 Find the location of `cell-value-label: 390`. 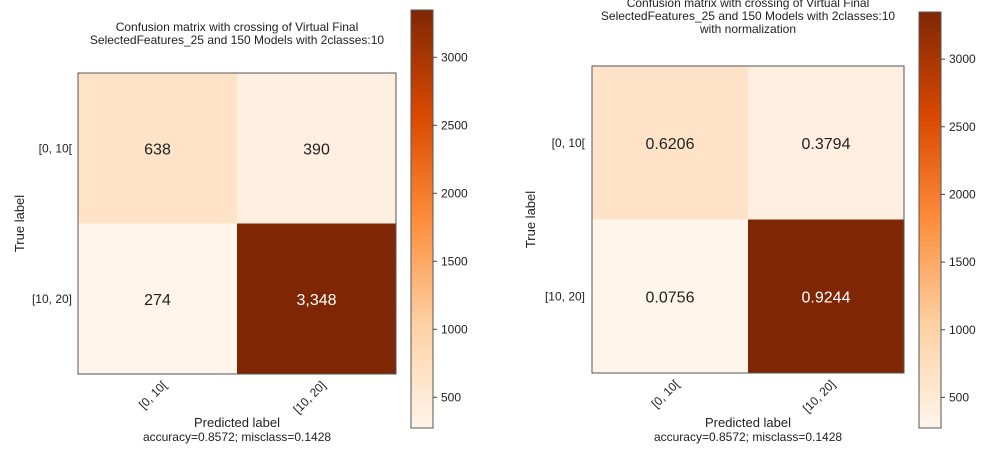

cell-value-label: 390 is located at coordinates (316, 149).